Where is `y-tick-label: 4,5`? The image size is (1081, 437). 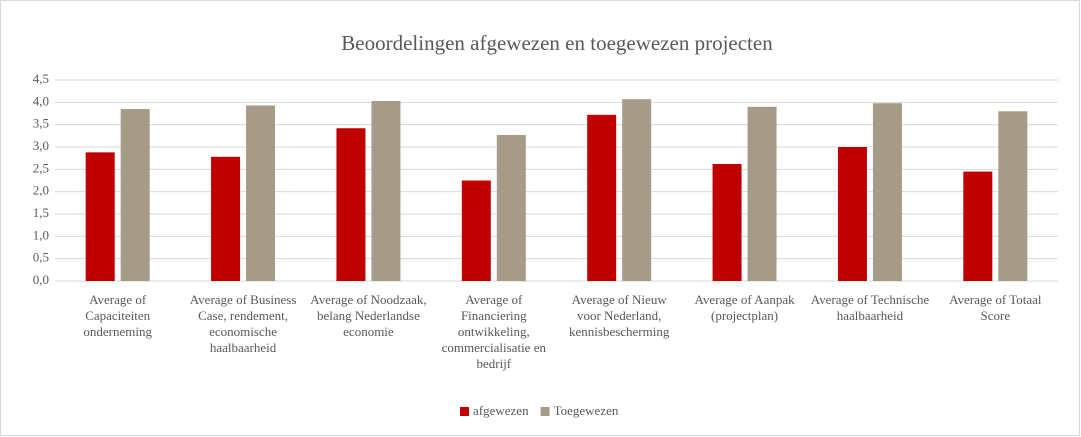
y-tick-label: 4,5 is located at coordinates (41, 78).